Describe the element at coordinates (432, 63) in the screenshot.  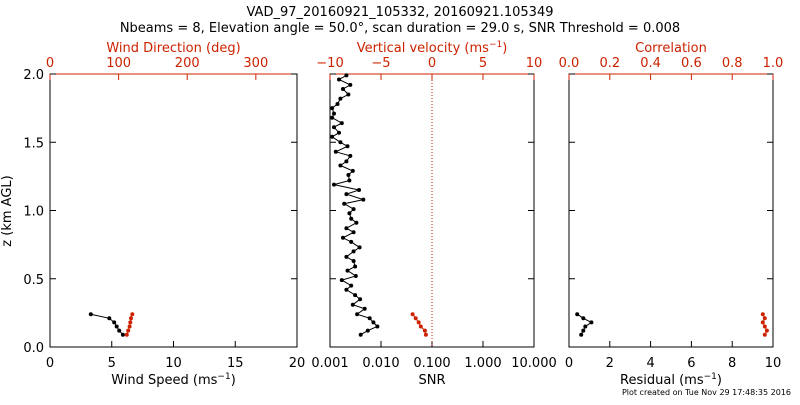
I see `snr-panel-top-tick-label: 0` at that location.